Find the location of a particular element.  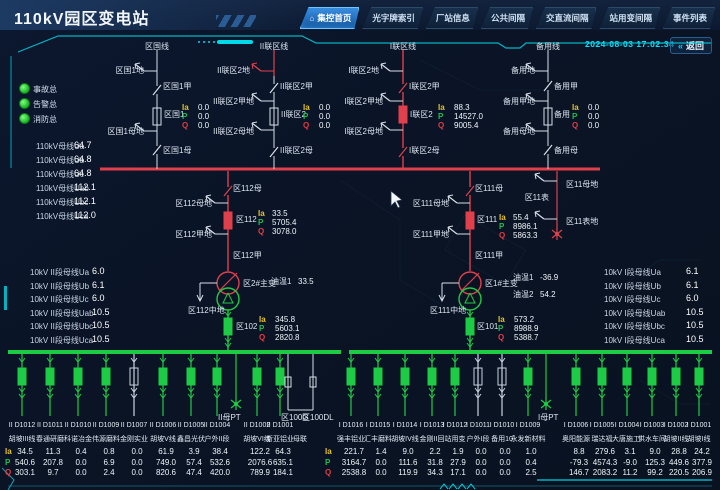

back-button: «返回 is located at coordinates (690, 45).